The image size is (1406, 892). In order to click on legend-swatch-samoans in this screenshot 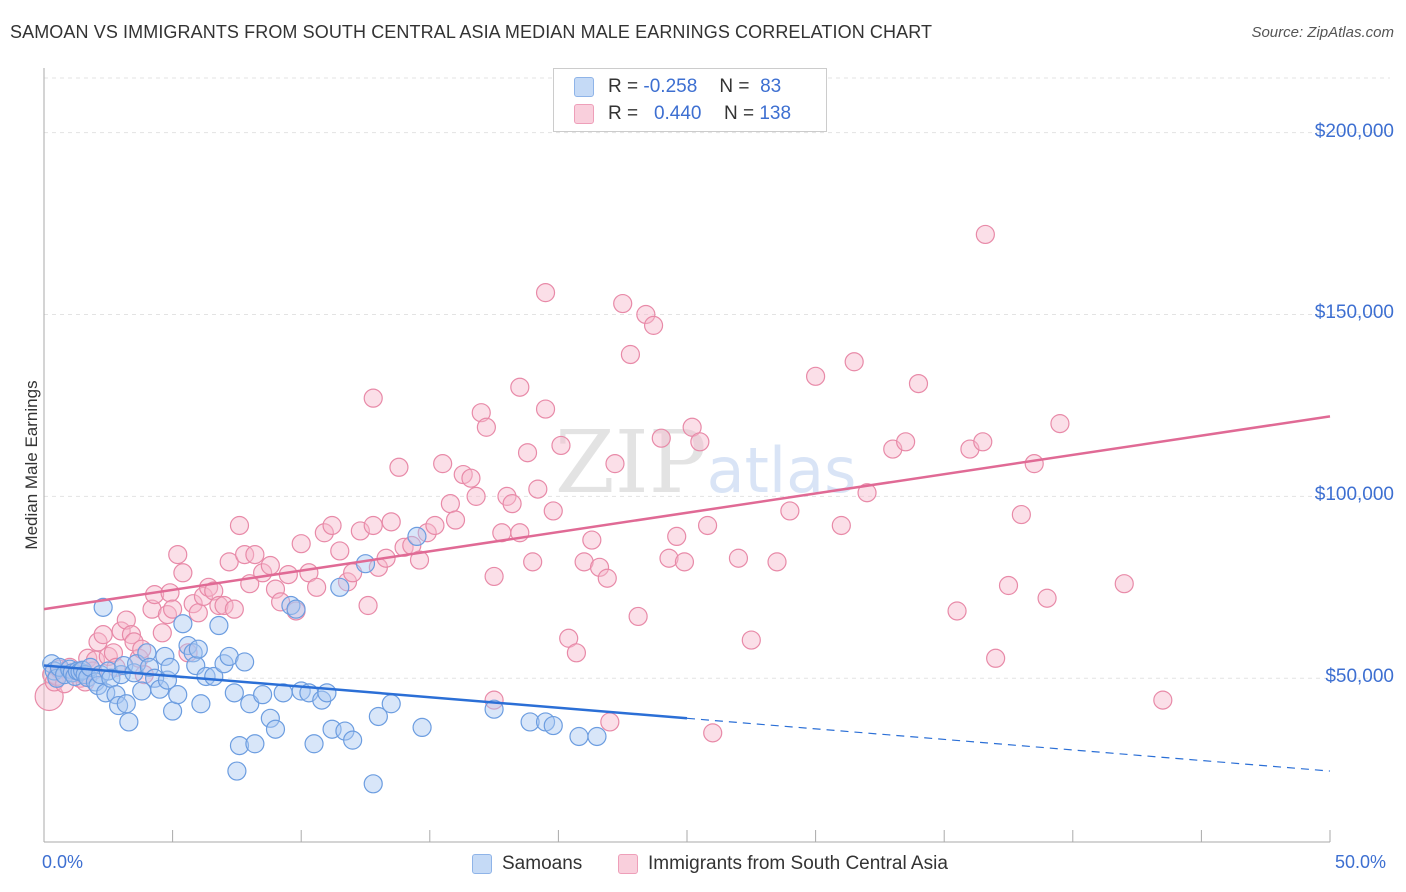, I will do `click(584, 87)`.